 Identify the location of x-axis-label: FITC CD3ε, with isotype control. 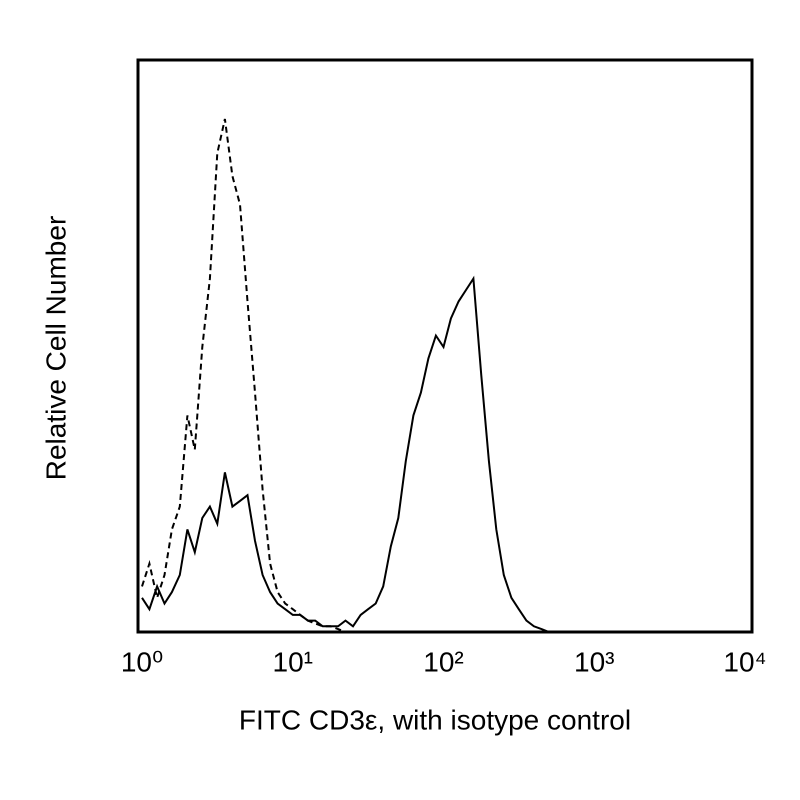
(435, 719).